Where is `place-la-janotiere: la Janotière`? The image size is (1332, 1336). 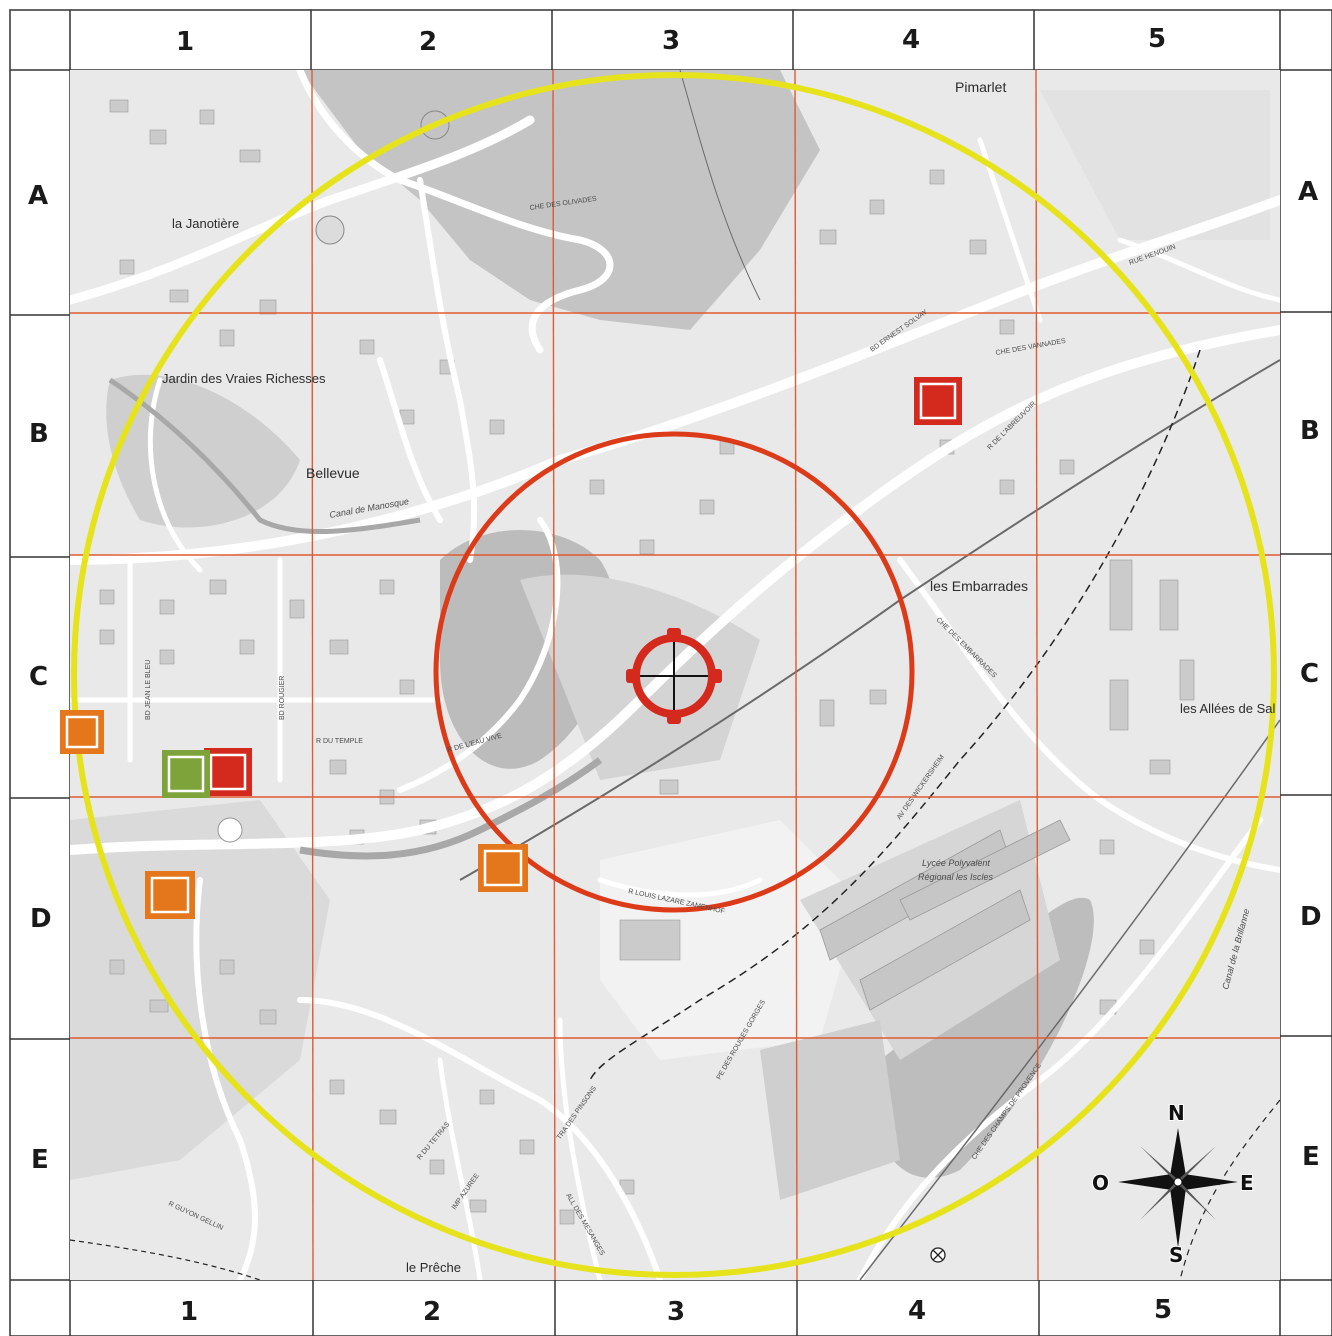
place-la-janotiere: la Janotière is located at coordinates (205, 223).